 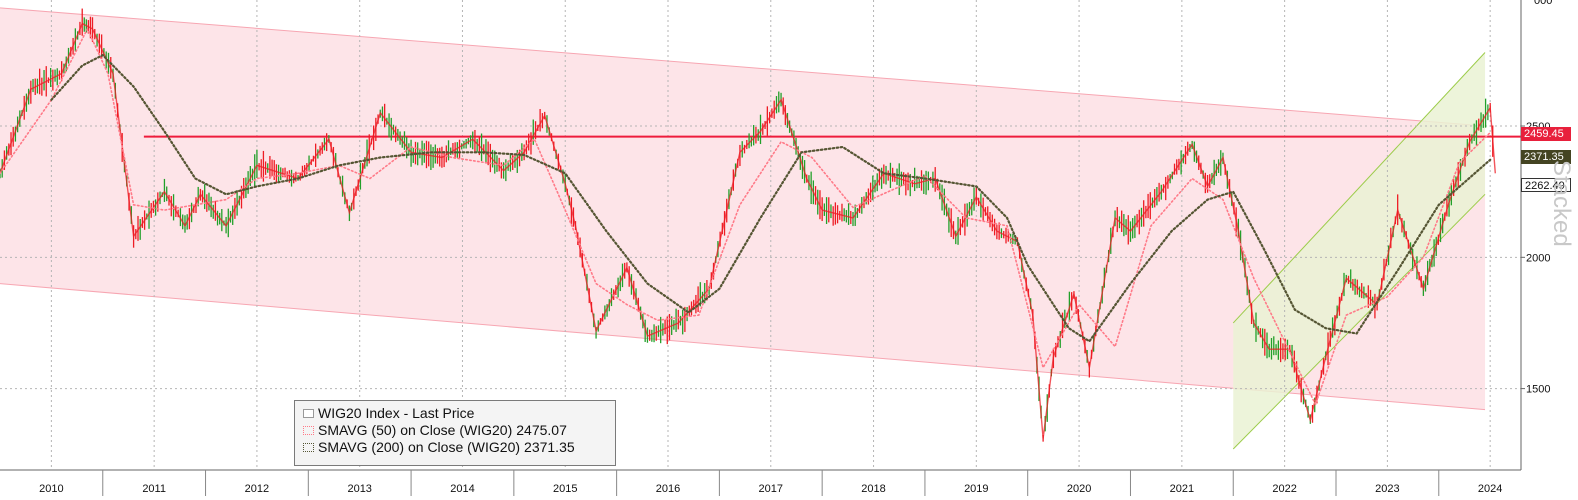 What do you see at coordinates (565, 489) in the screenshot?
I see `x-tick-label-2015: 2015` at bounding box center [565, 489].